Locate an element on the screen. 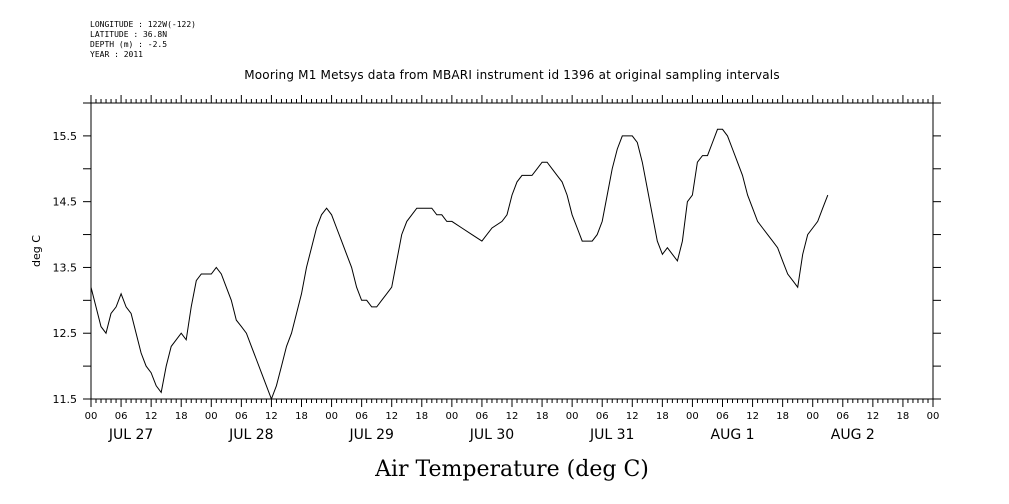  x-day-label: JUL 30 is located at coordinates (491, 435).